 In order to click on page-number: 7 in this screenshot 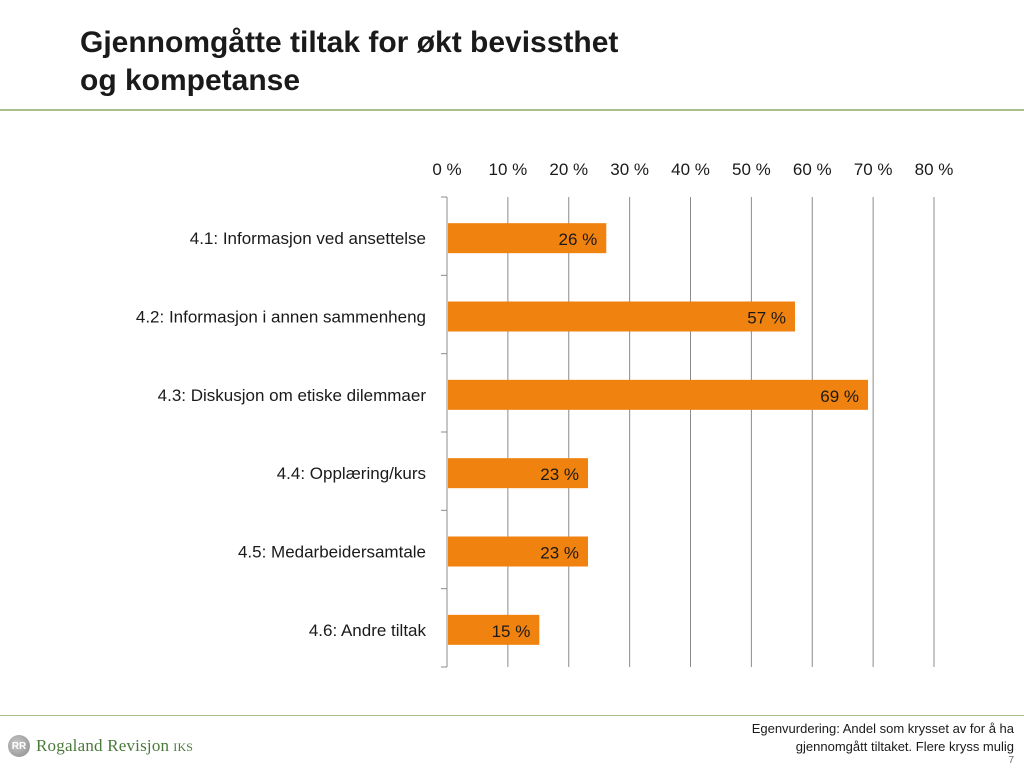, I will do `click(1011, 760)`.